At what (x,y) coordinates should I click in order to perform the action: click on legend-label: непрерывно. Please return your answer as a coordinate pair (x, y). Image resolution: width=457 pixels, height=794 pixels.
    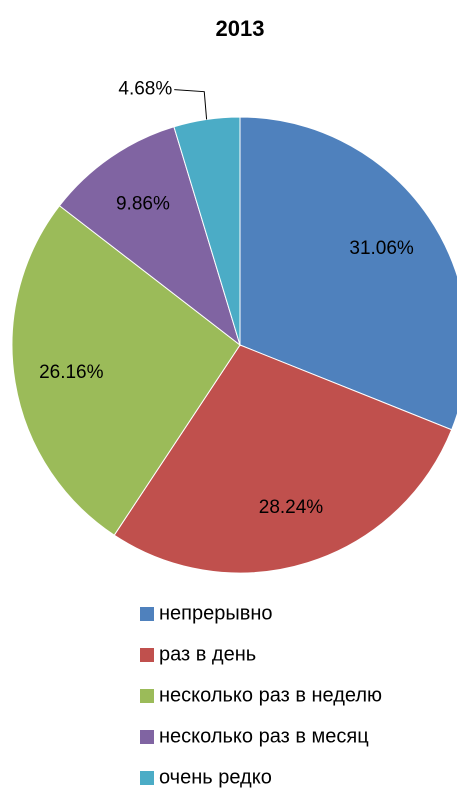
    Looking at the image, I should click on (216, 613).